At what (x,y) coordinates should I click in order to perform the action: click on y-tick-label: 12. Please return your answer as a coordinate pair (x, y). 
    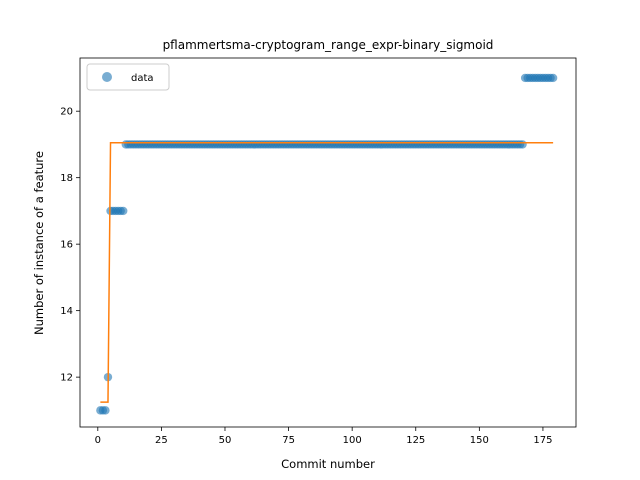
    Looking at the image, I should click on (66, 378).